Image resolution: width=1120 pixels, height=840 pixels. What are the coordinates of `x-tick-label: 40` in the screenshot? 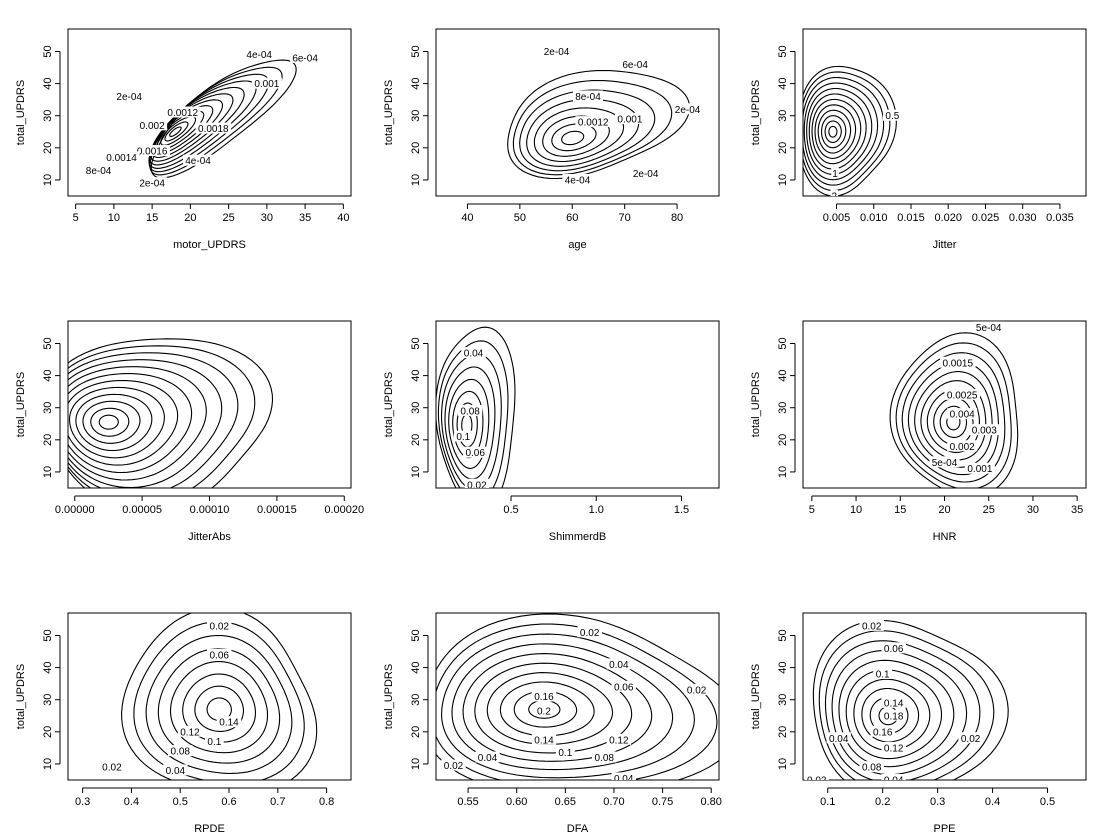 It's located at (467, 218).